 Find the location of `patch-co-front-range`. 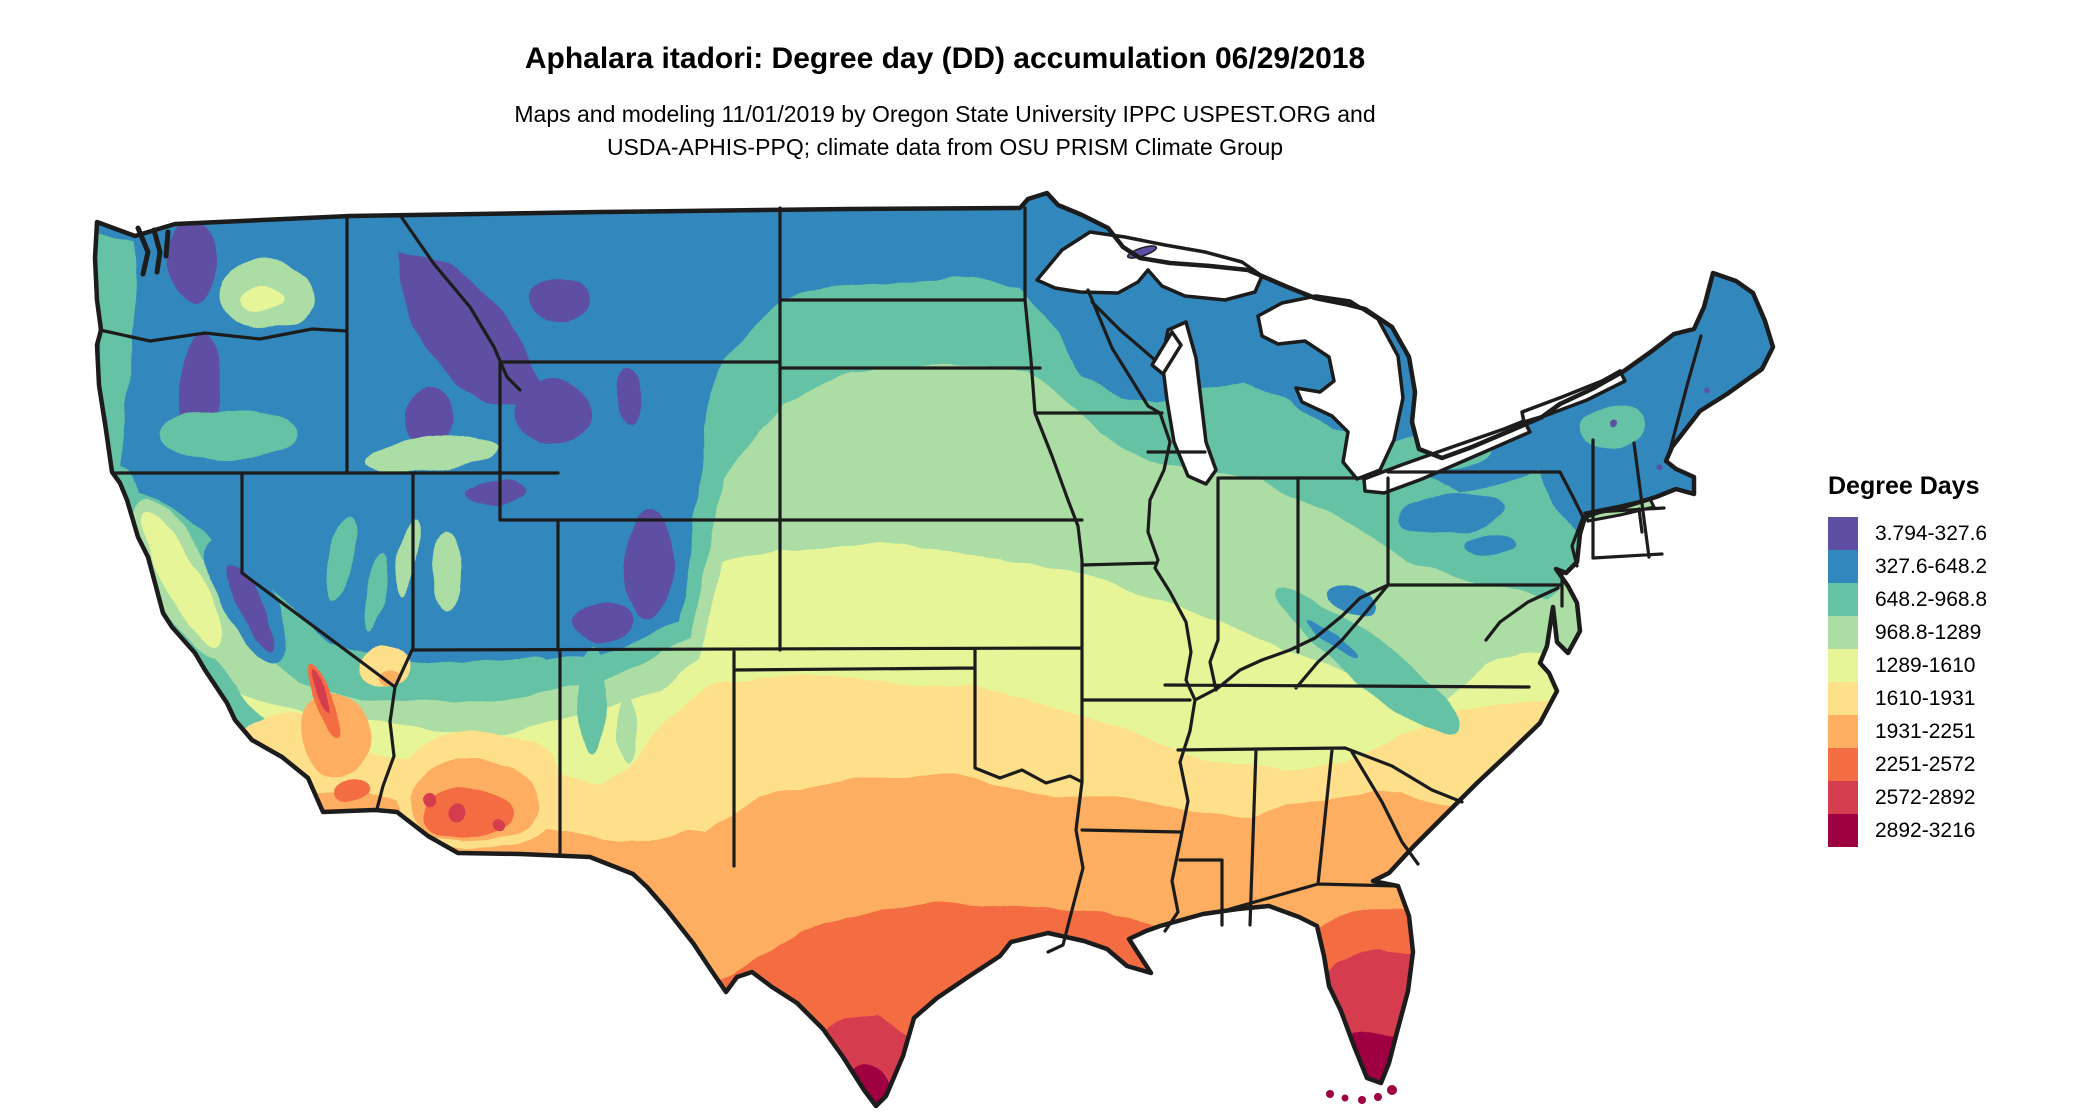

patch-co-front-range is located at coordinates (648, 565).